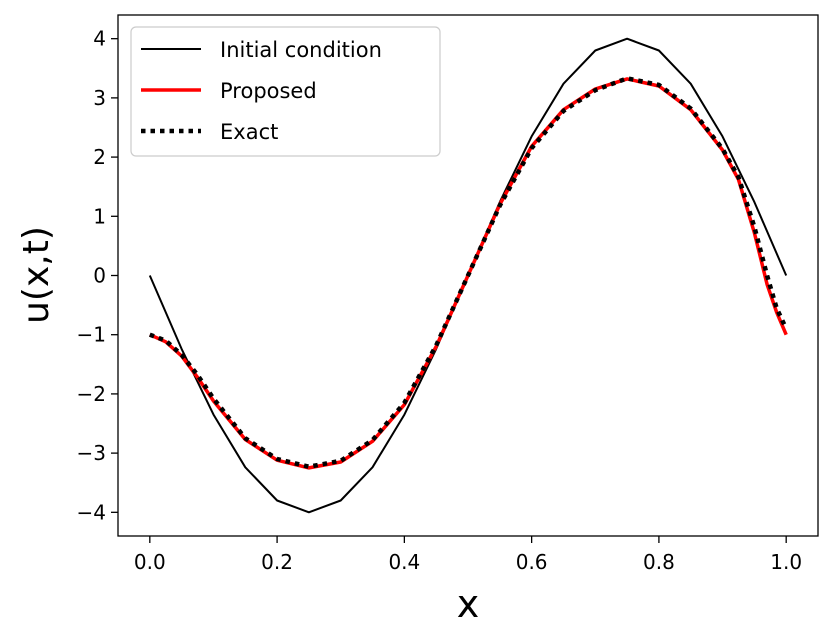 The image size is (831, 639). I want to click on legend-box, so click(285, 91).